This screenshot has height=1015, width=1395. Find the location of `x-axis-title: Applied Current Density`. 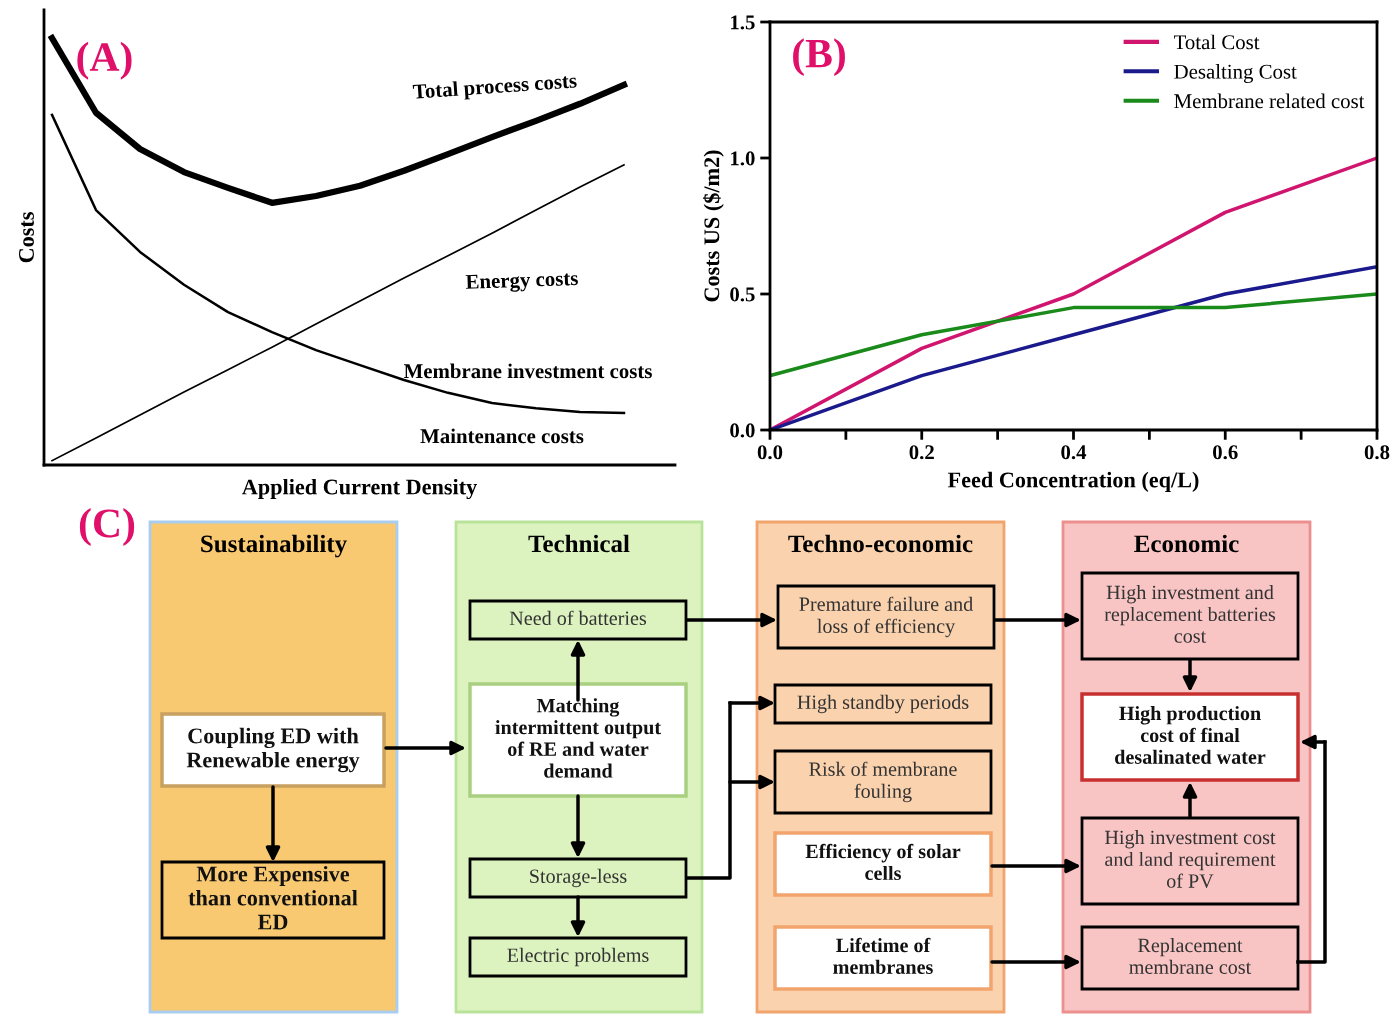

x-axis-title: Applied Current Density is located at coordinates (359, 489).